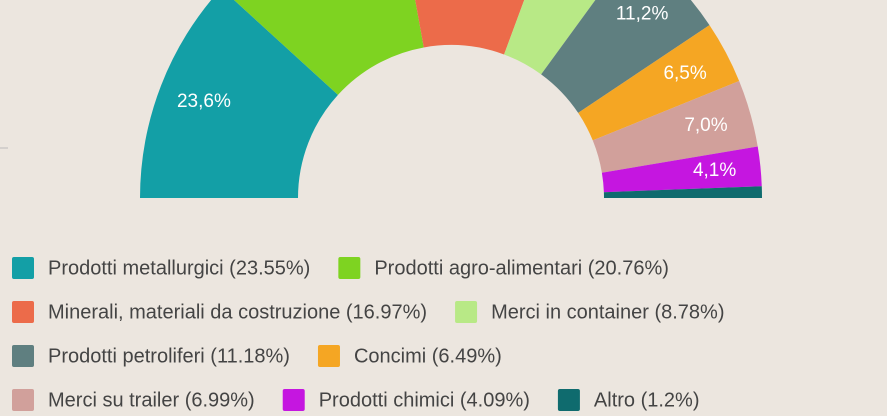  Describe the element at coordinates (151, 400) in the screenshot. I see `legend-label: Merci su trailer (6.99%)` at that location.